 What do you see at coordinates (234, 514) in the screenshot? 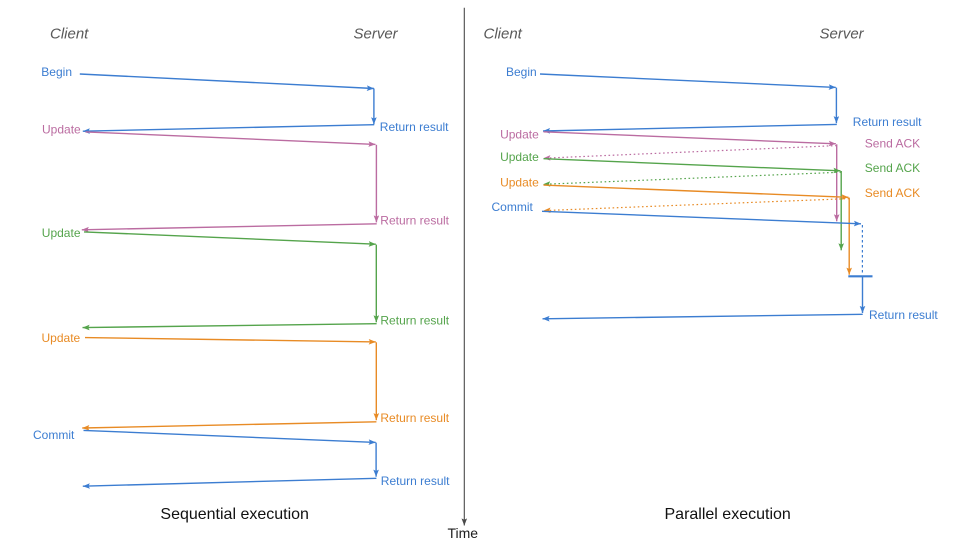
I see `svg-text: Sequential execution` at bounding box center [234, 514].